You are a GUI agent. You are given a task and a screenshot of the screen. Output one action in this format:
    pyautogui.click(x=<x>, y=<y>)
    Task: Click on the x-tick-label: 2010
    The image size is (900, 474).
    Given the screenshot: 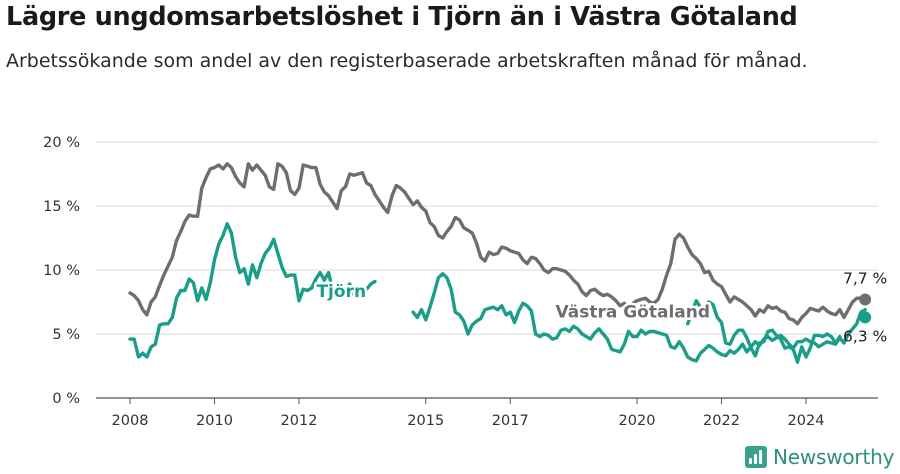 What is the action you would take?
    pyautogui.click(x=214, y=421)
    